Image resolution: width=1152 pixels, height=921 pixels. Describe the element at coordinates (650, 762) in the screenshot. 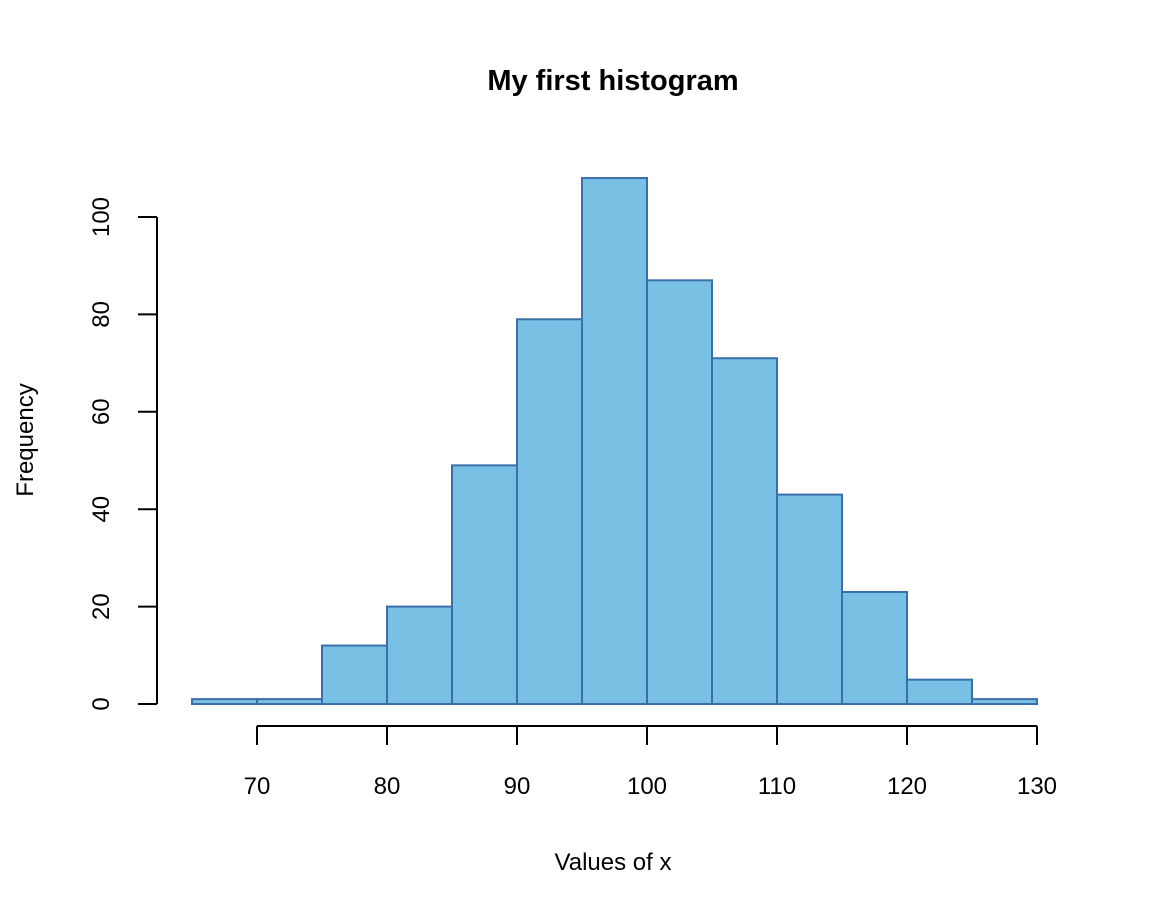

I see `x-axis: 70 80 90 100 110 120 130` at that location.